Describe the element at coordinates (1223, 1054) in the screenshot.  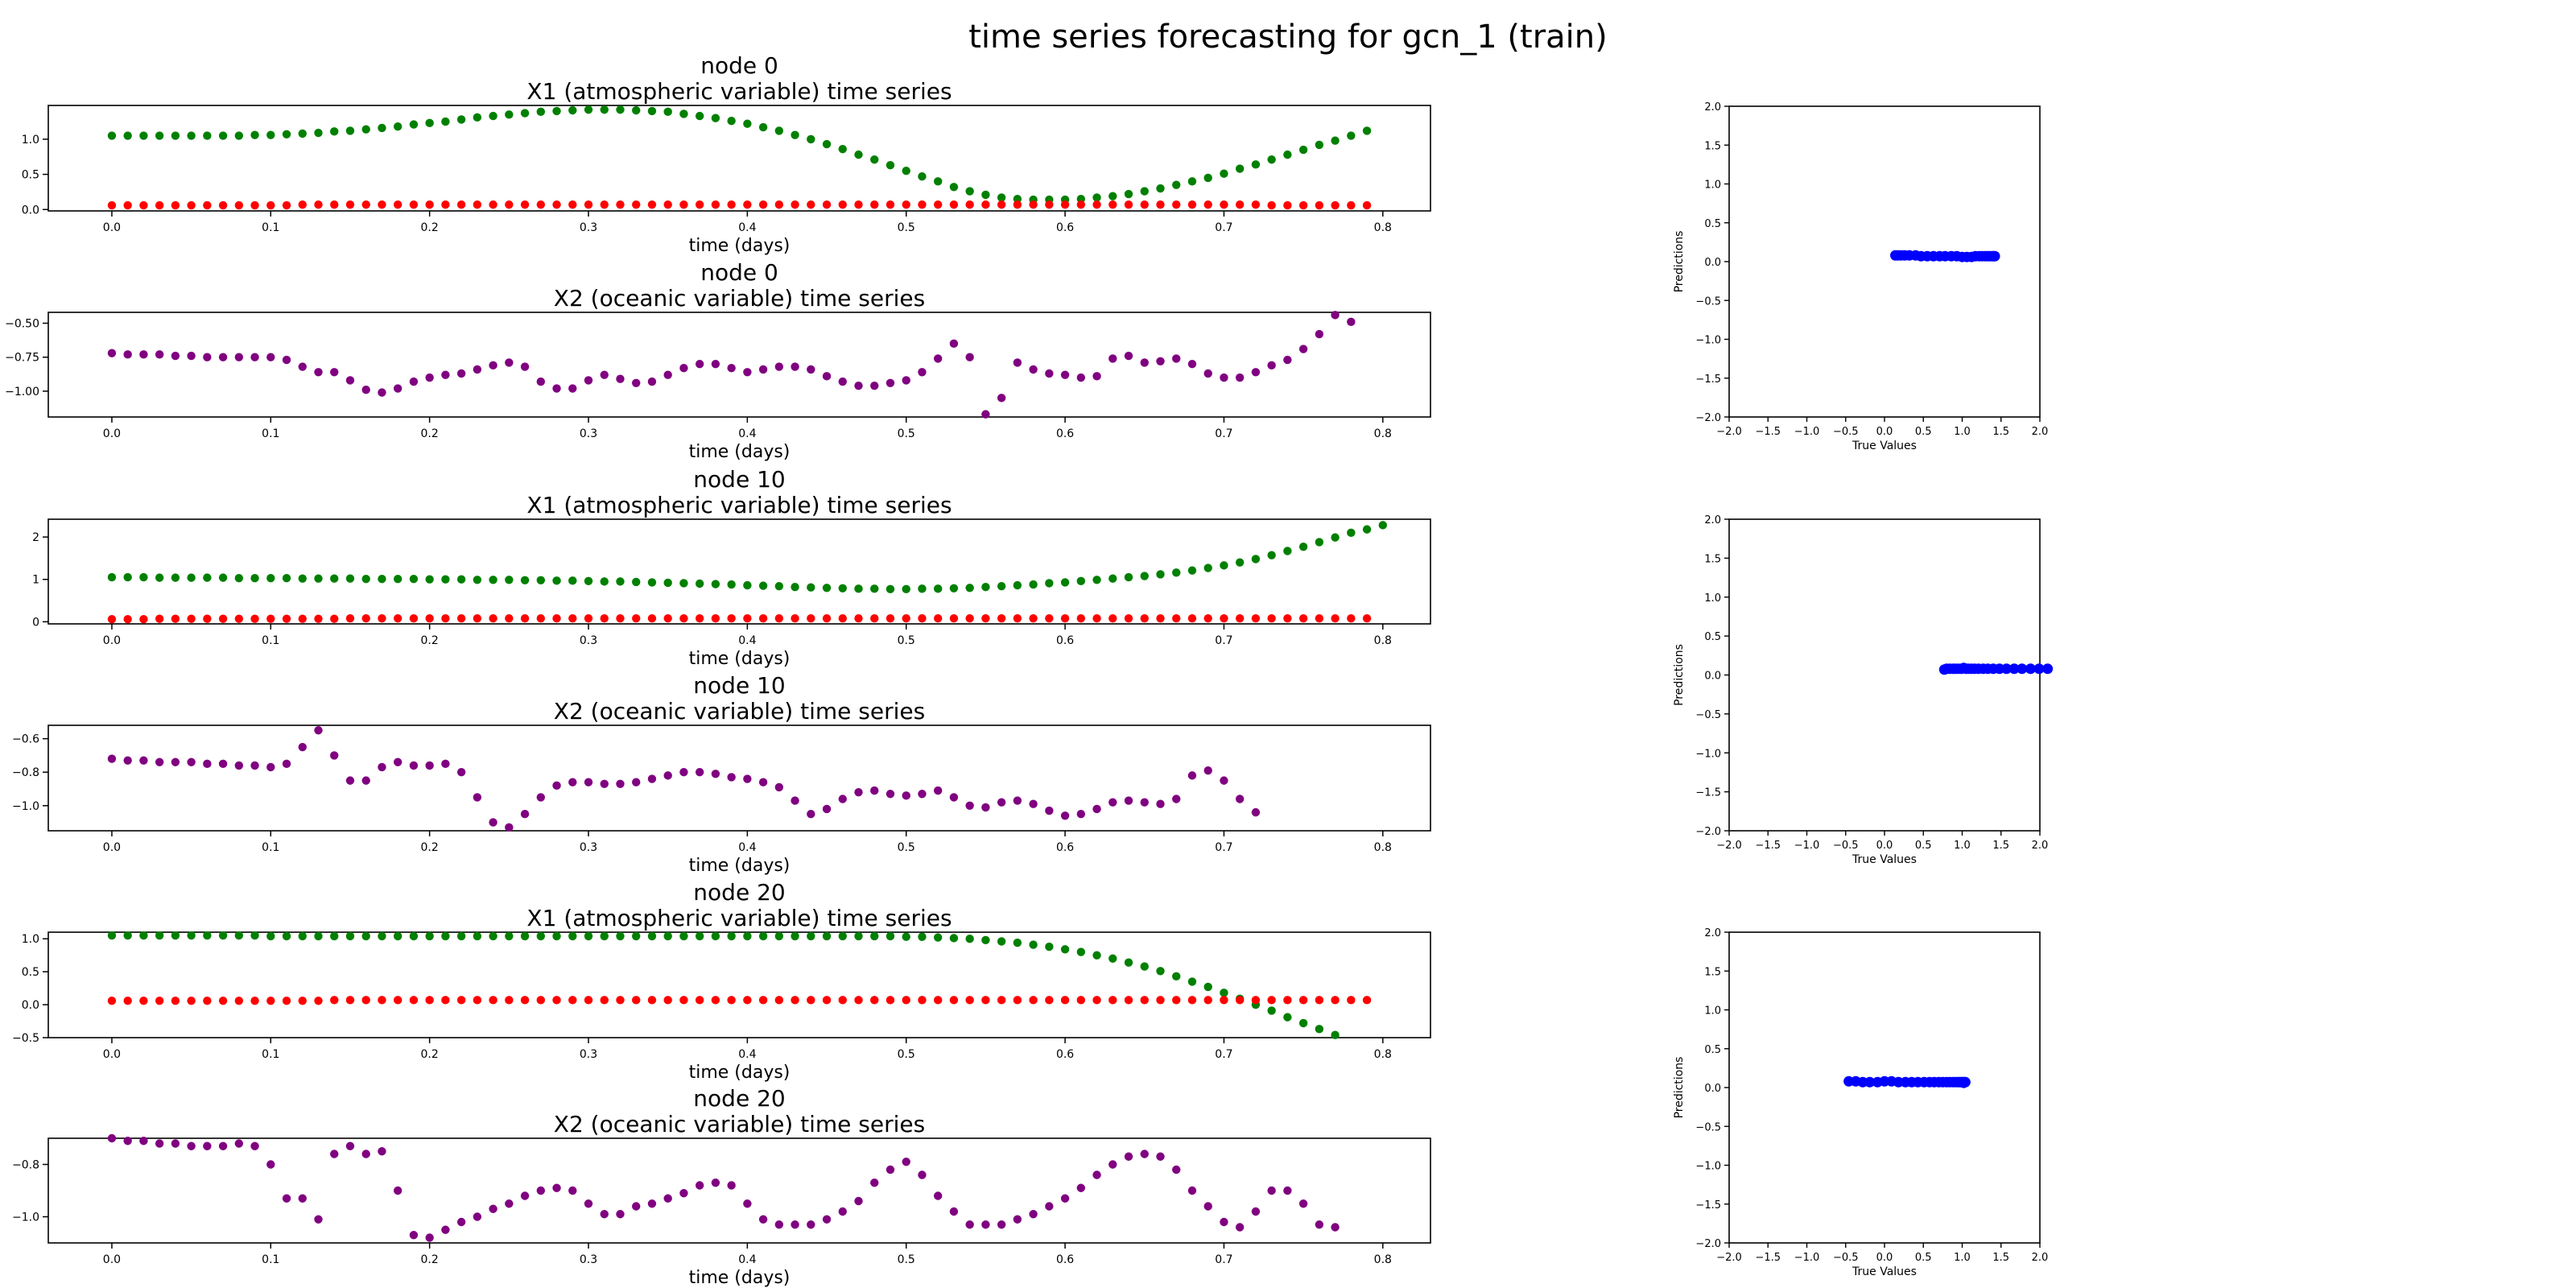
I see `x-tick-label: 0.7` at that location.